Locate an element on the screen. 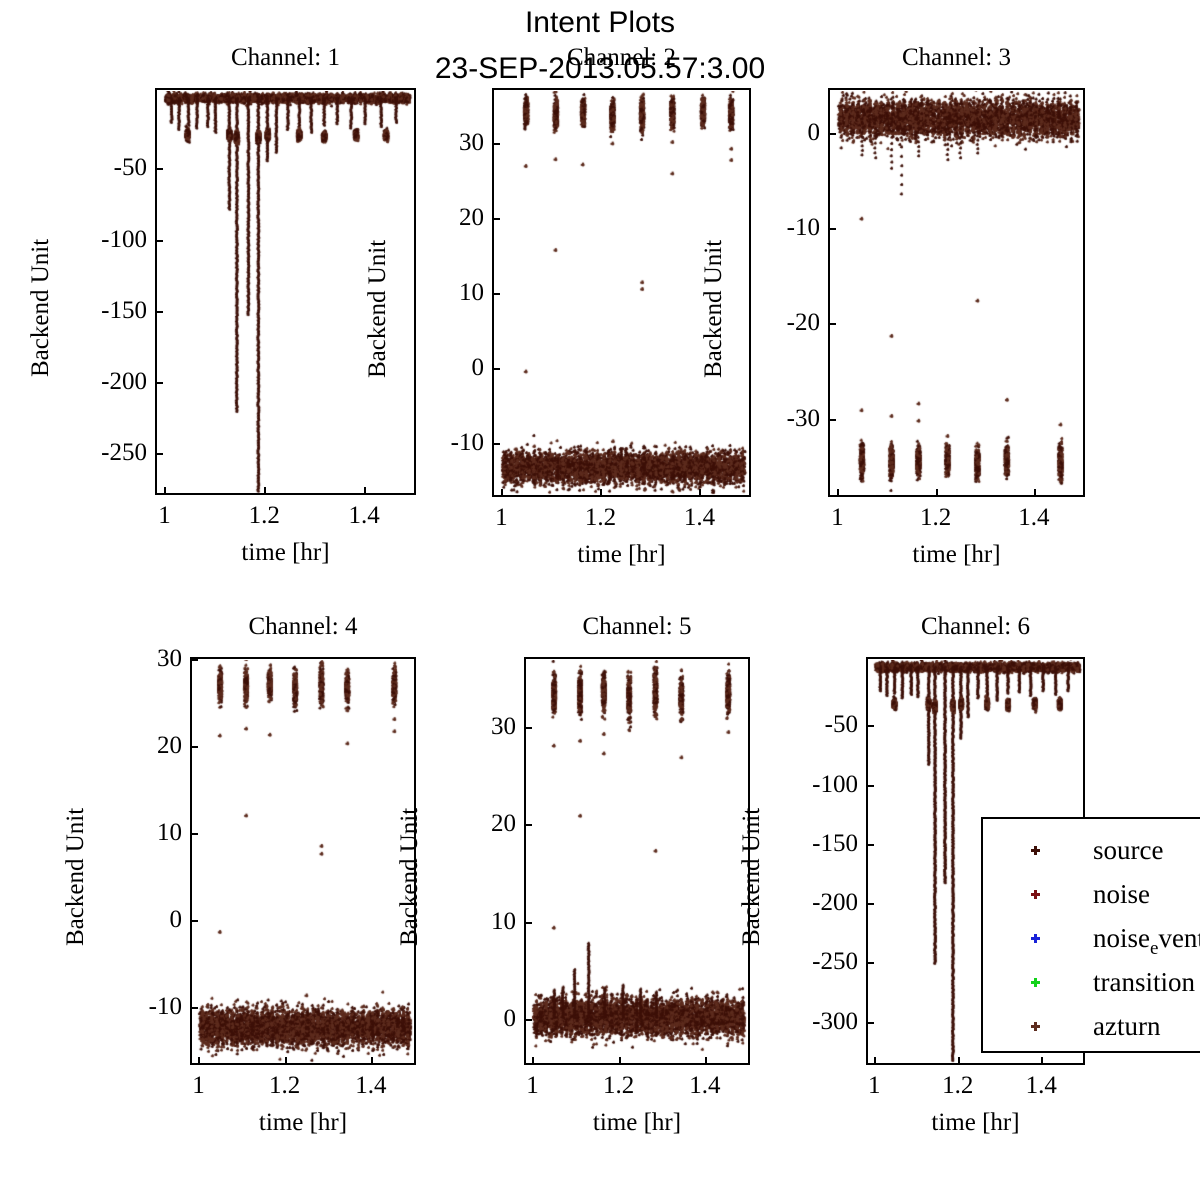  legend-label: source is located at coordinates (1128, 850).